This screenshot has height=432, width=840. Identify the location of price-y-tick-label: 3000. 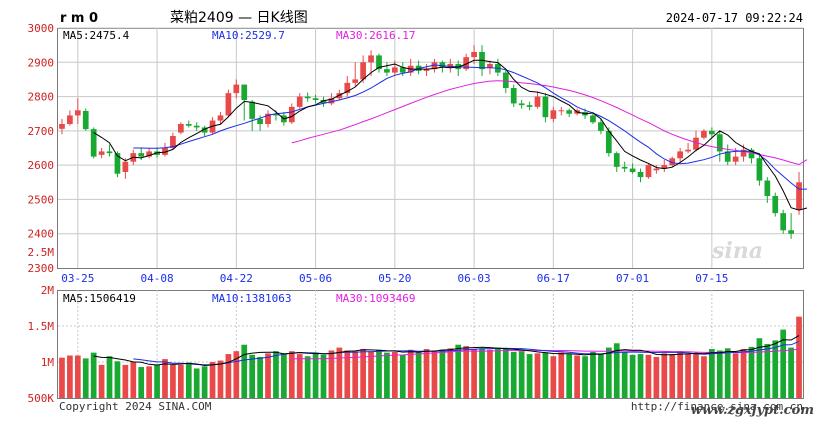
(41, 28).